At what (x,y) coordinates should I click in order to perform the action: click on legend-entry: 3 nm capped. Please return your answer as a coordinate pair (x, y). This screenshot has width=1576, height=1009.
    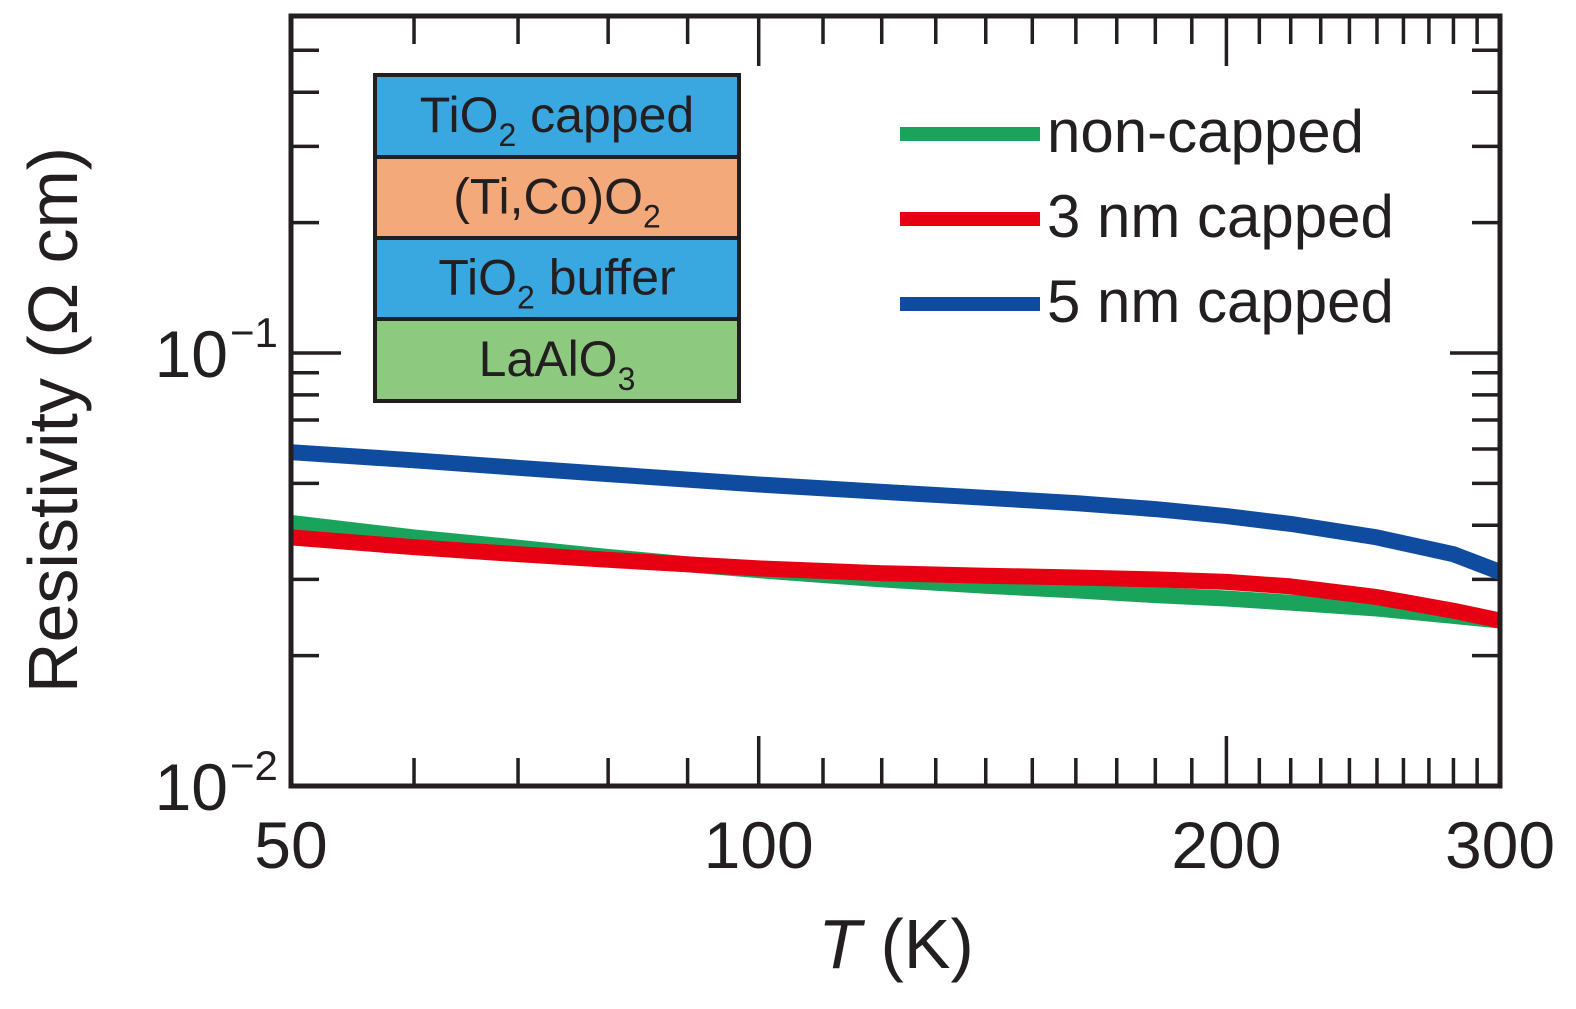
    Looking at the image, I should click on (1147, 216).